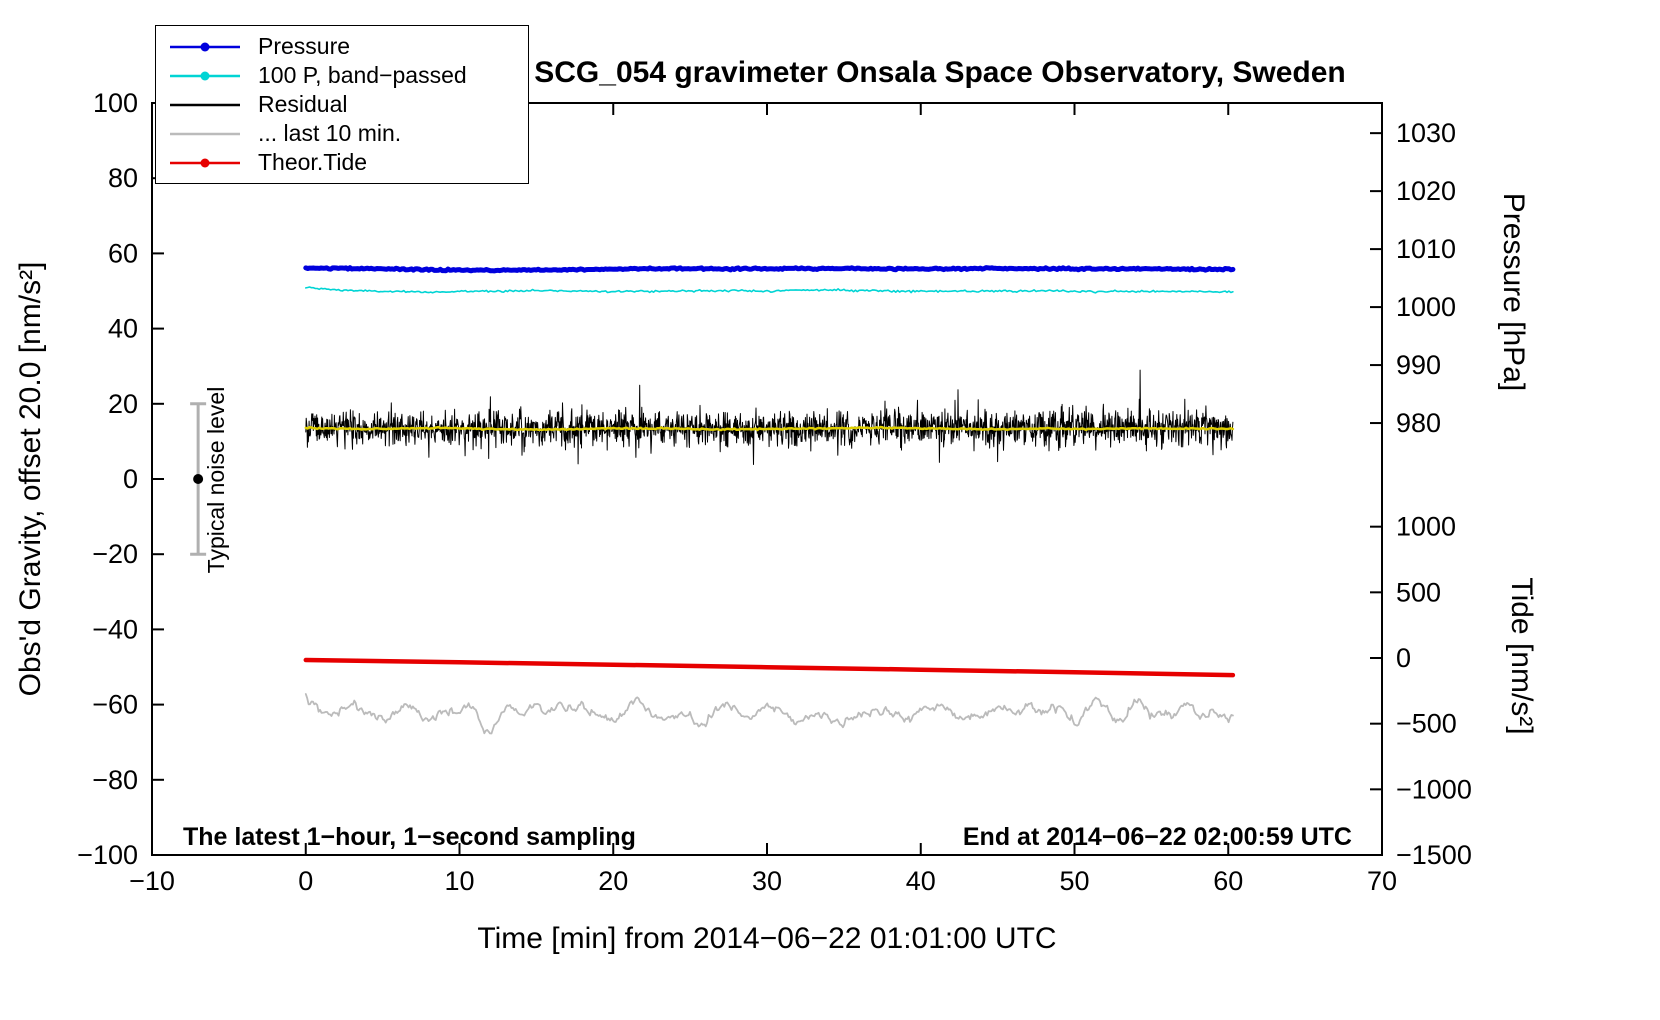  What do you see at coordinates (1157, 837) in the screenshot?
I see `end-time-note: End at 2014−06−22 02:00:59 UTC` at bounding box center [1157, 837].